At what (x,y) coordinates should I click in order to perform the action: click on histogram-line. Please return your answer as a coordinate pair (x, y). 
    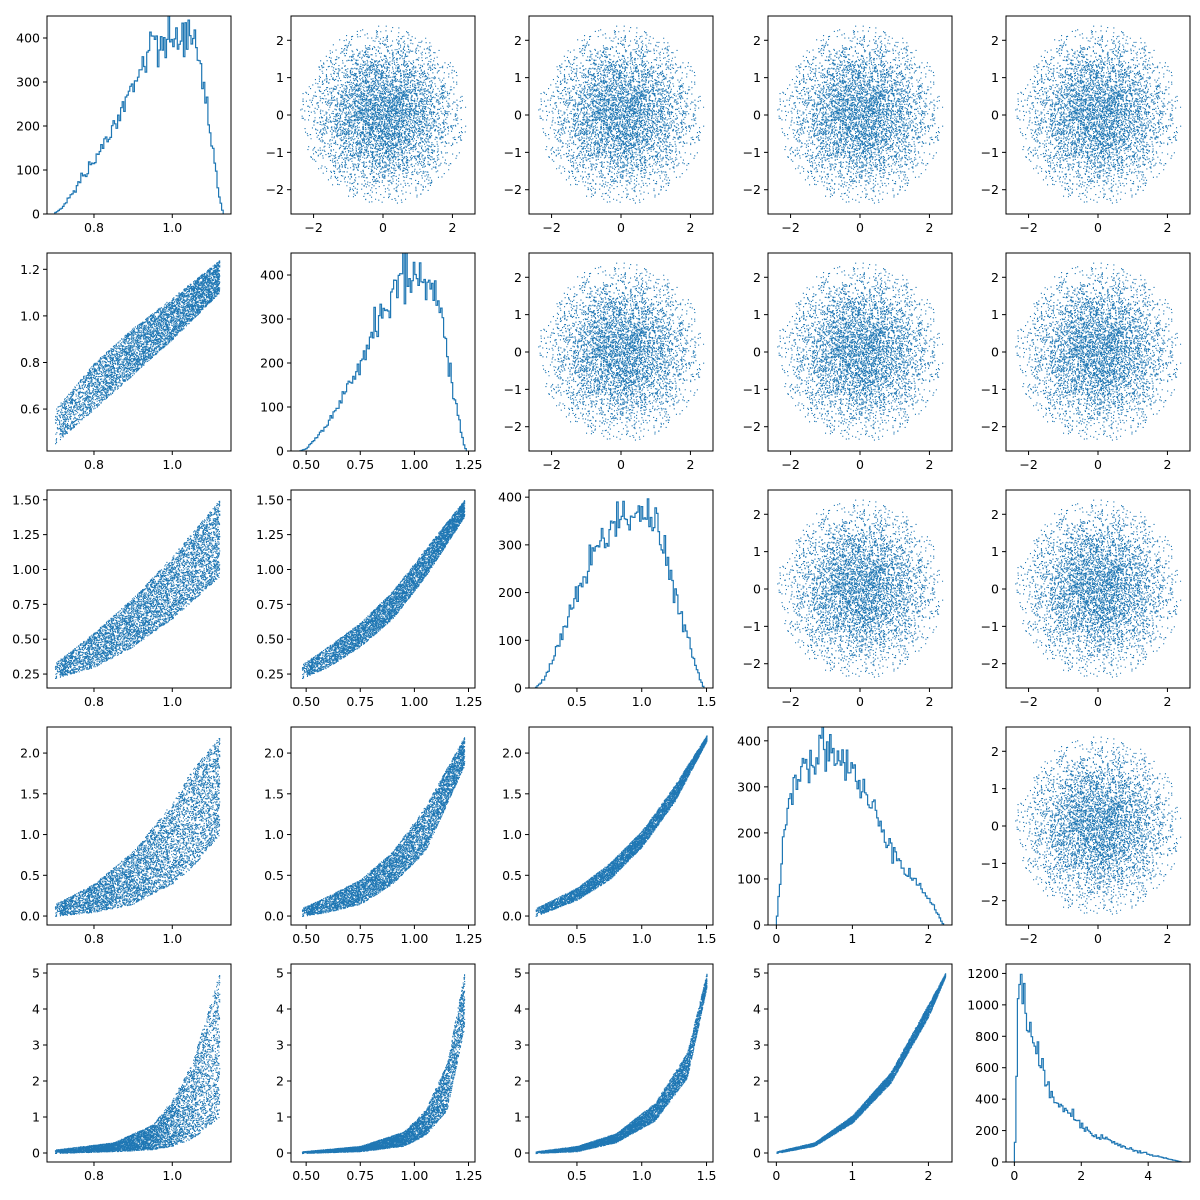
    Looking at the image, I should click on (619, 593).